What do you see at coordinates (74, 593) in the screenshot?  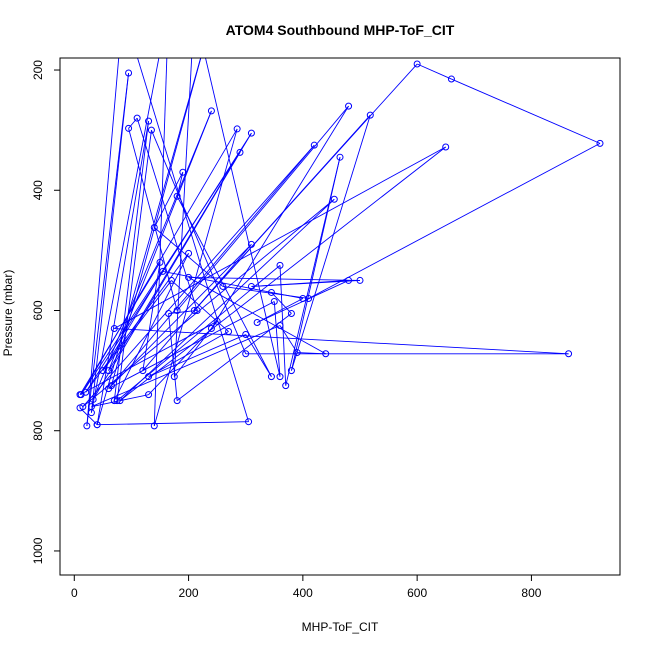 I see `x-tick-label-0: 0` at bounding box center [74, 593].